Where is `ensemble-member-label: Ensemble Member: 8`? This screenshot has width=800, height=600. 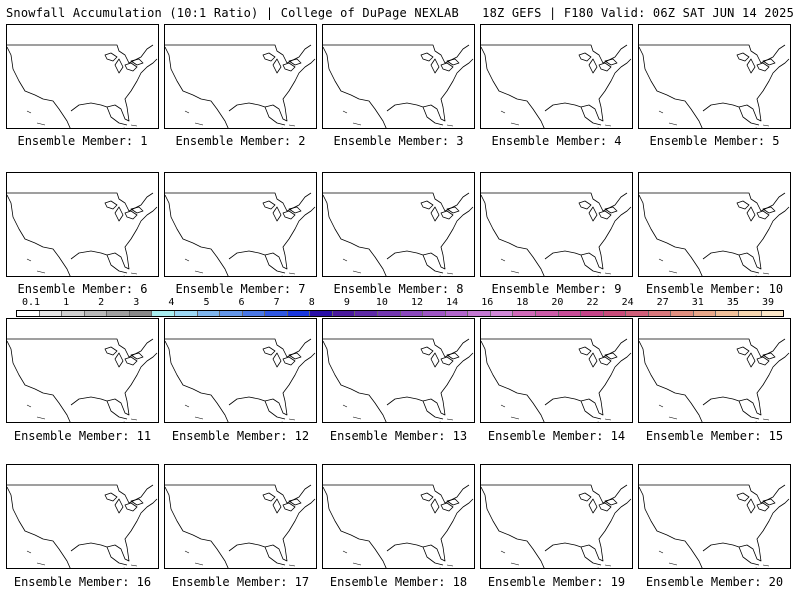 ensemble-member-label: Ensemble Member: 8 is located at coordinates (398, 289).